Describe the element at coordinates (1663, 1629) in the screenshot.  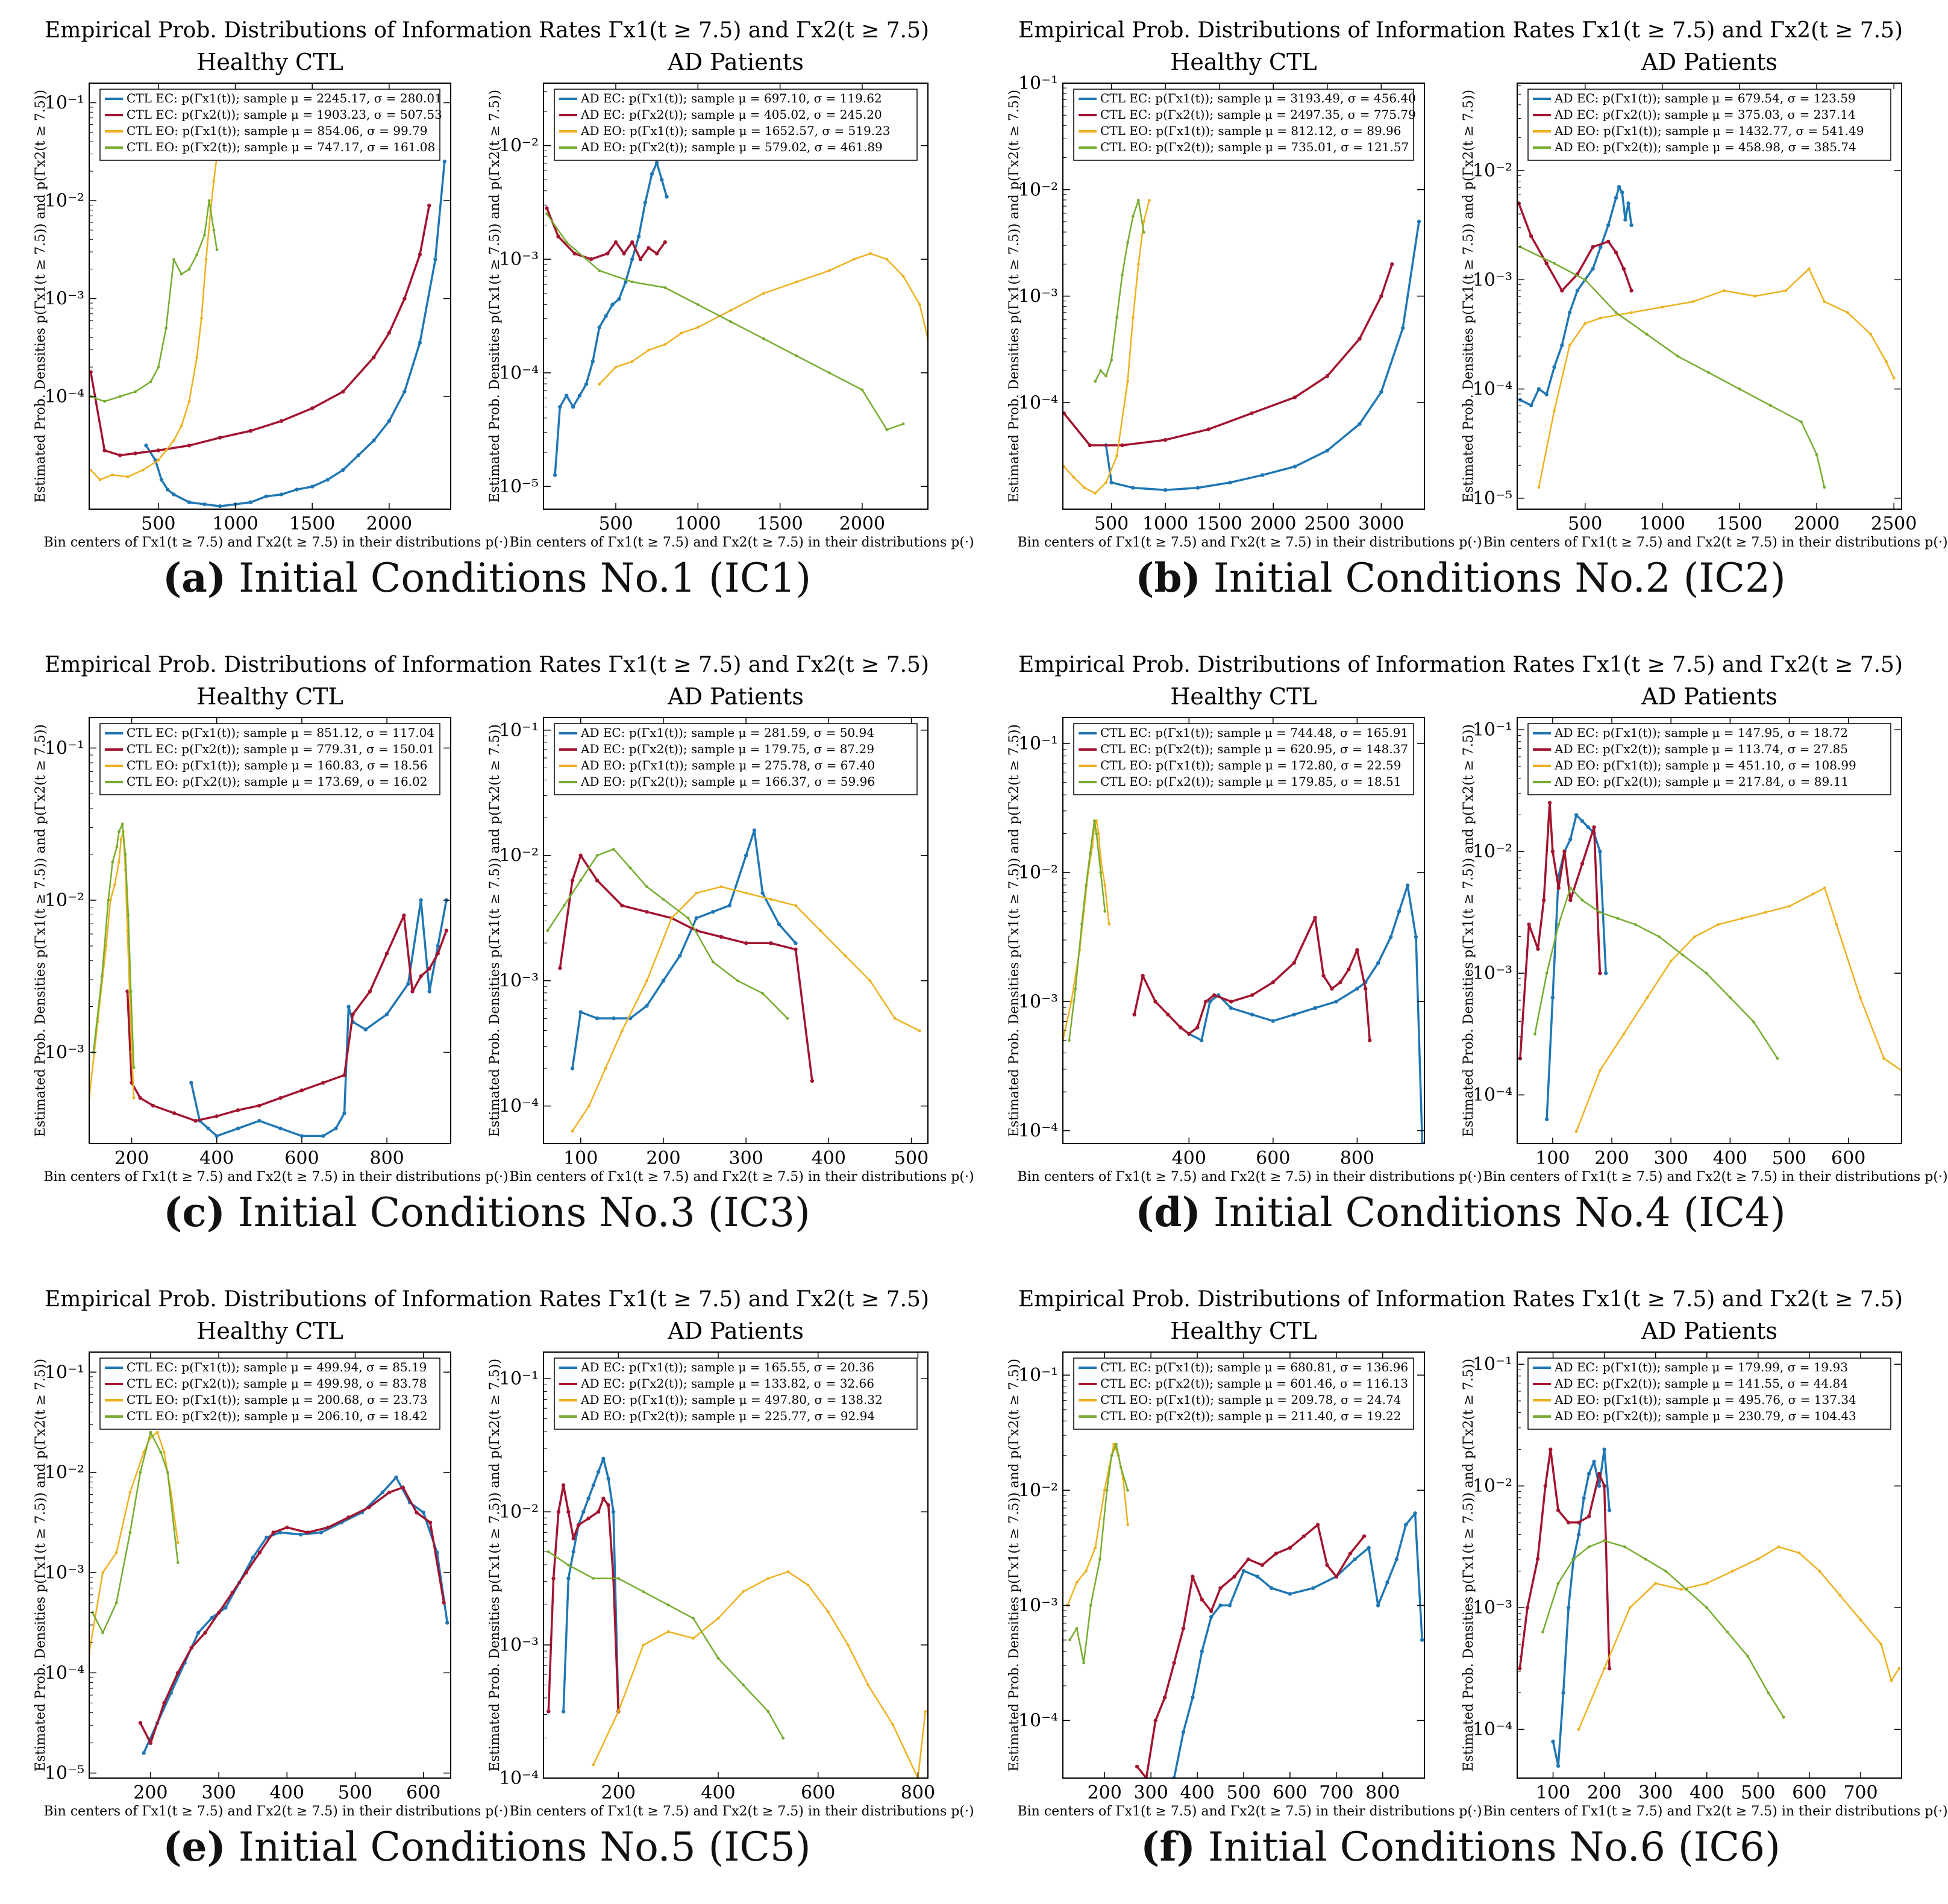
I see `series-line-eo-x2` at that location.